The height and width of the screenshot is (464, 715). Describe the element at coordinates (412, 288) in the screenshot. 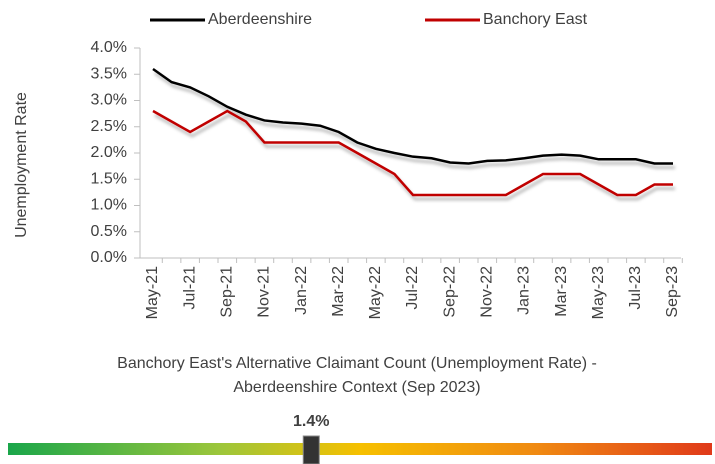

I see `x-tick-label: Jul-22` at that location.